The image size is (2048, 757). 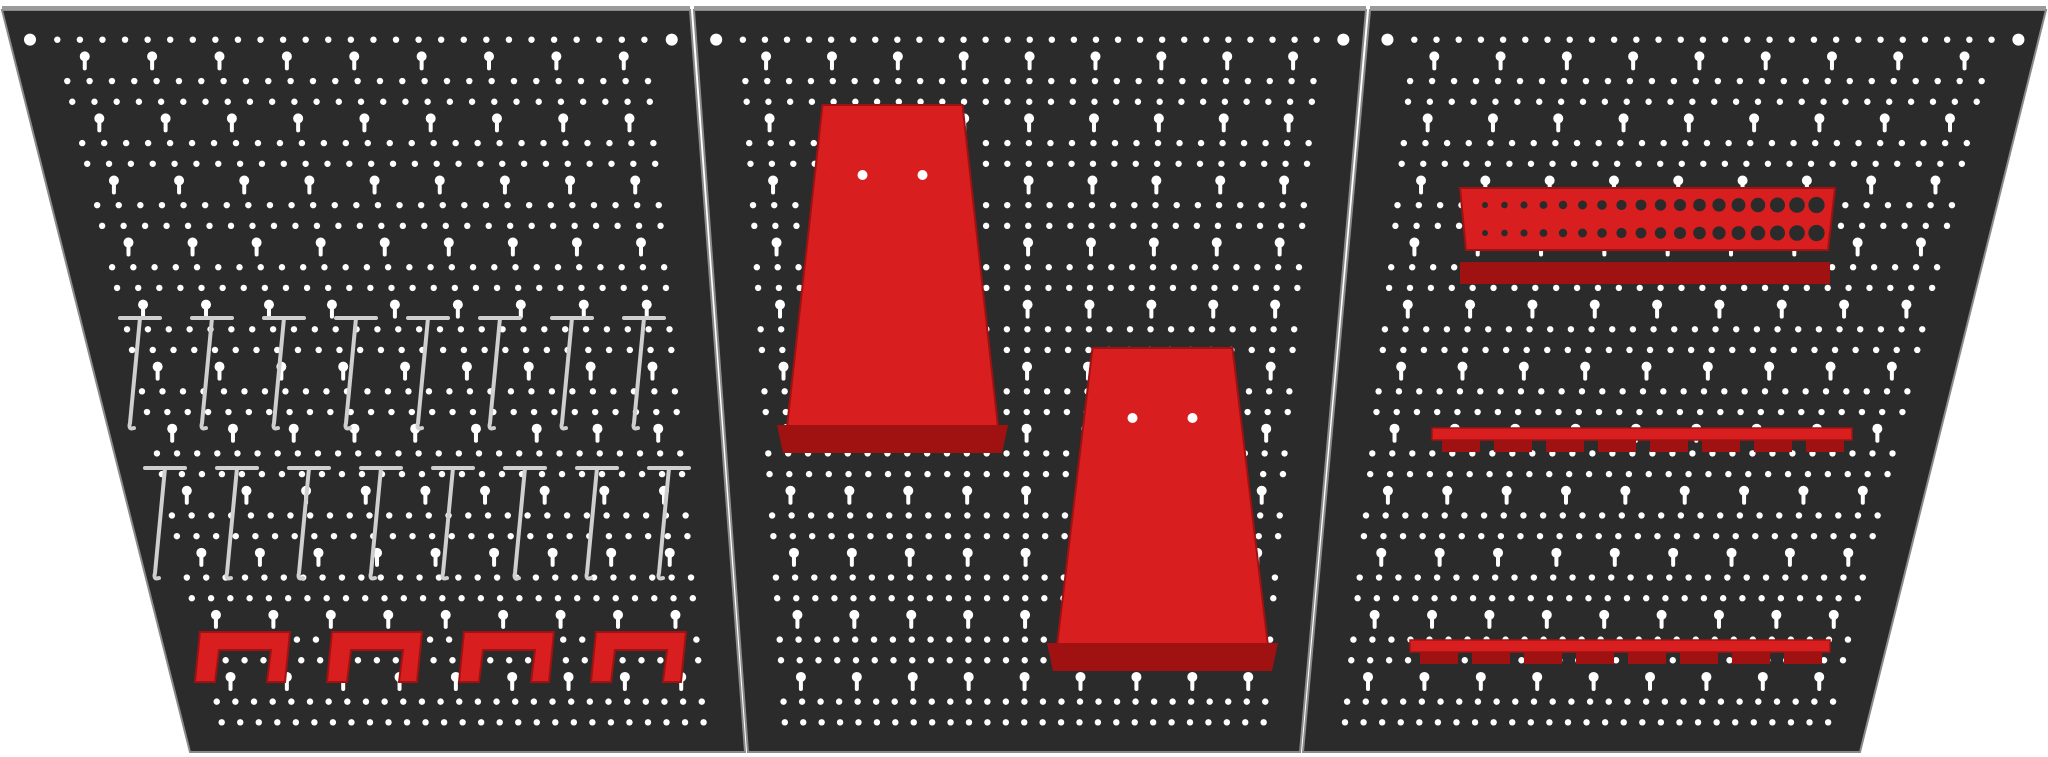 What do you see at coordinates (140, 373) in the screenshot?
I see `metal-hook` at bounding box center [140, 373].